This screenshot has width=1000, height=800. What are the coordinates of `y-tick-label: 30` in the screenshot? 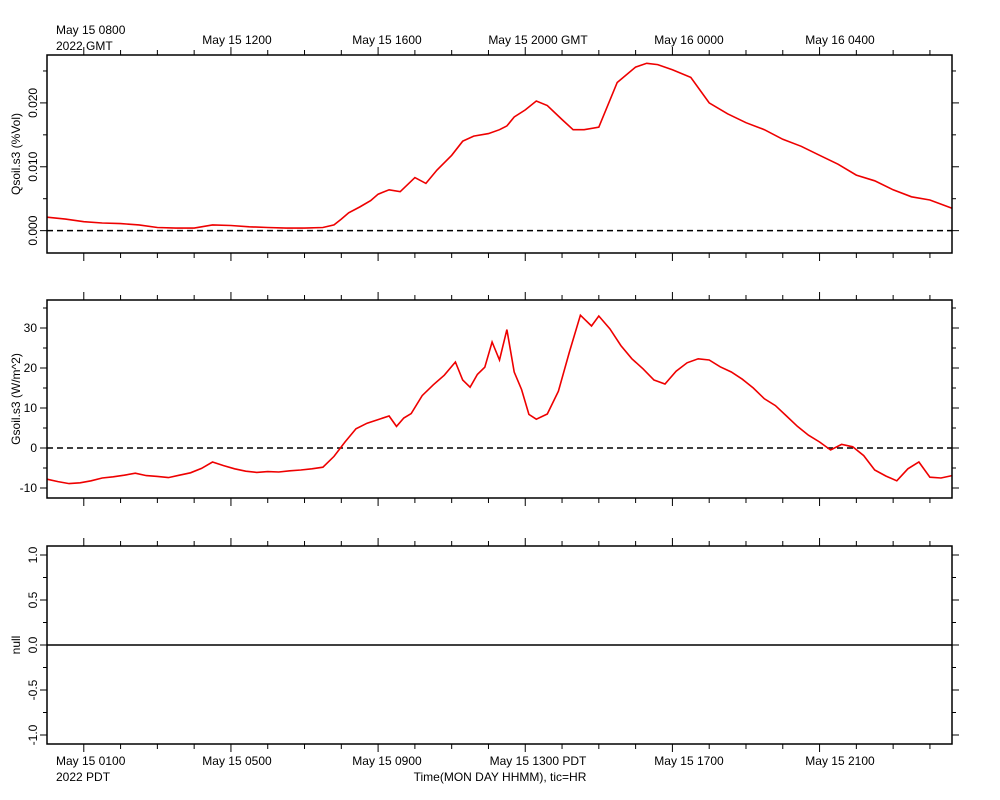 It's located at (31, 328).